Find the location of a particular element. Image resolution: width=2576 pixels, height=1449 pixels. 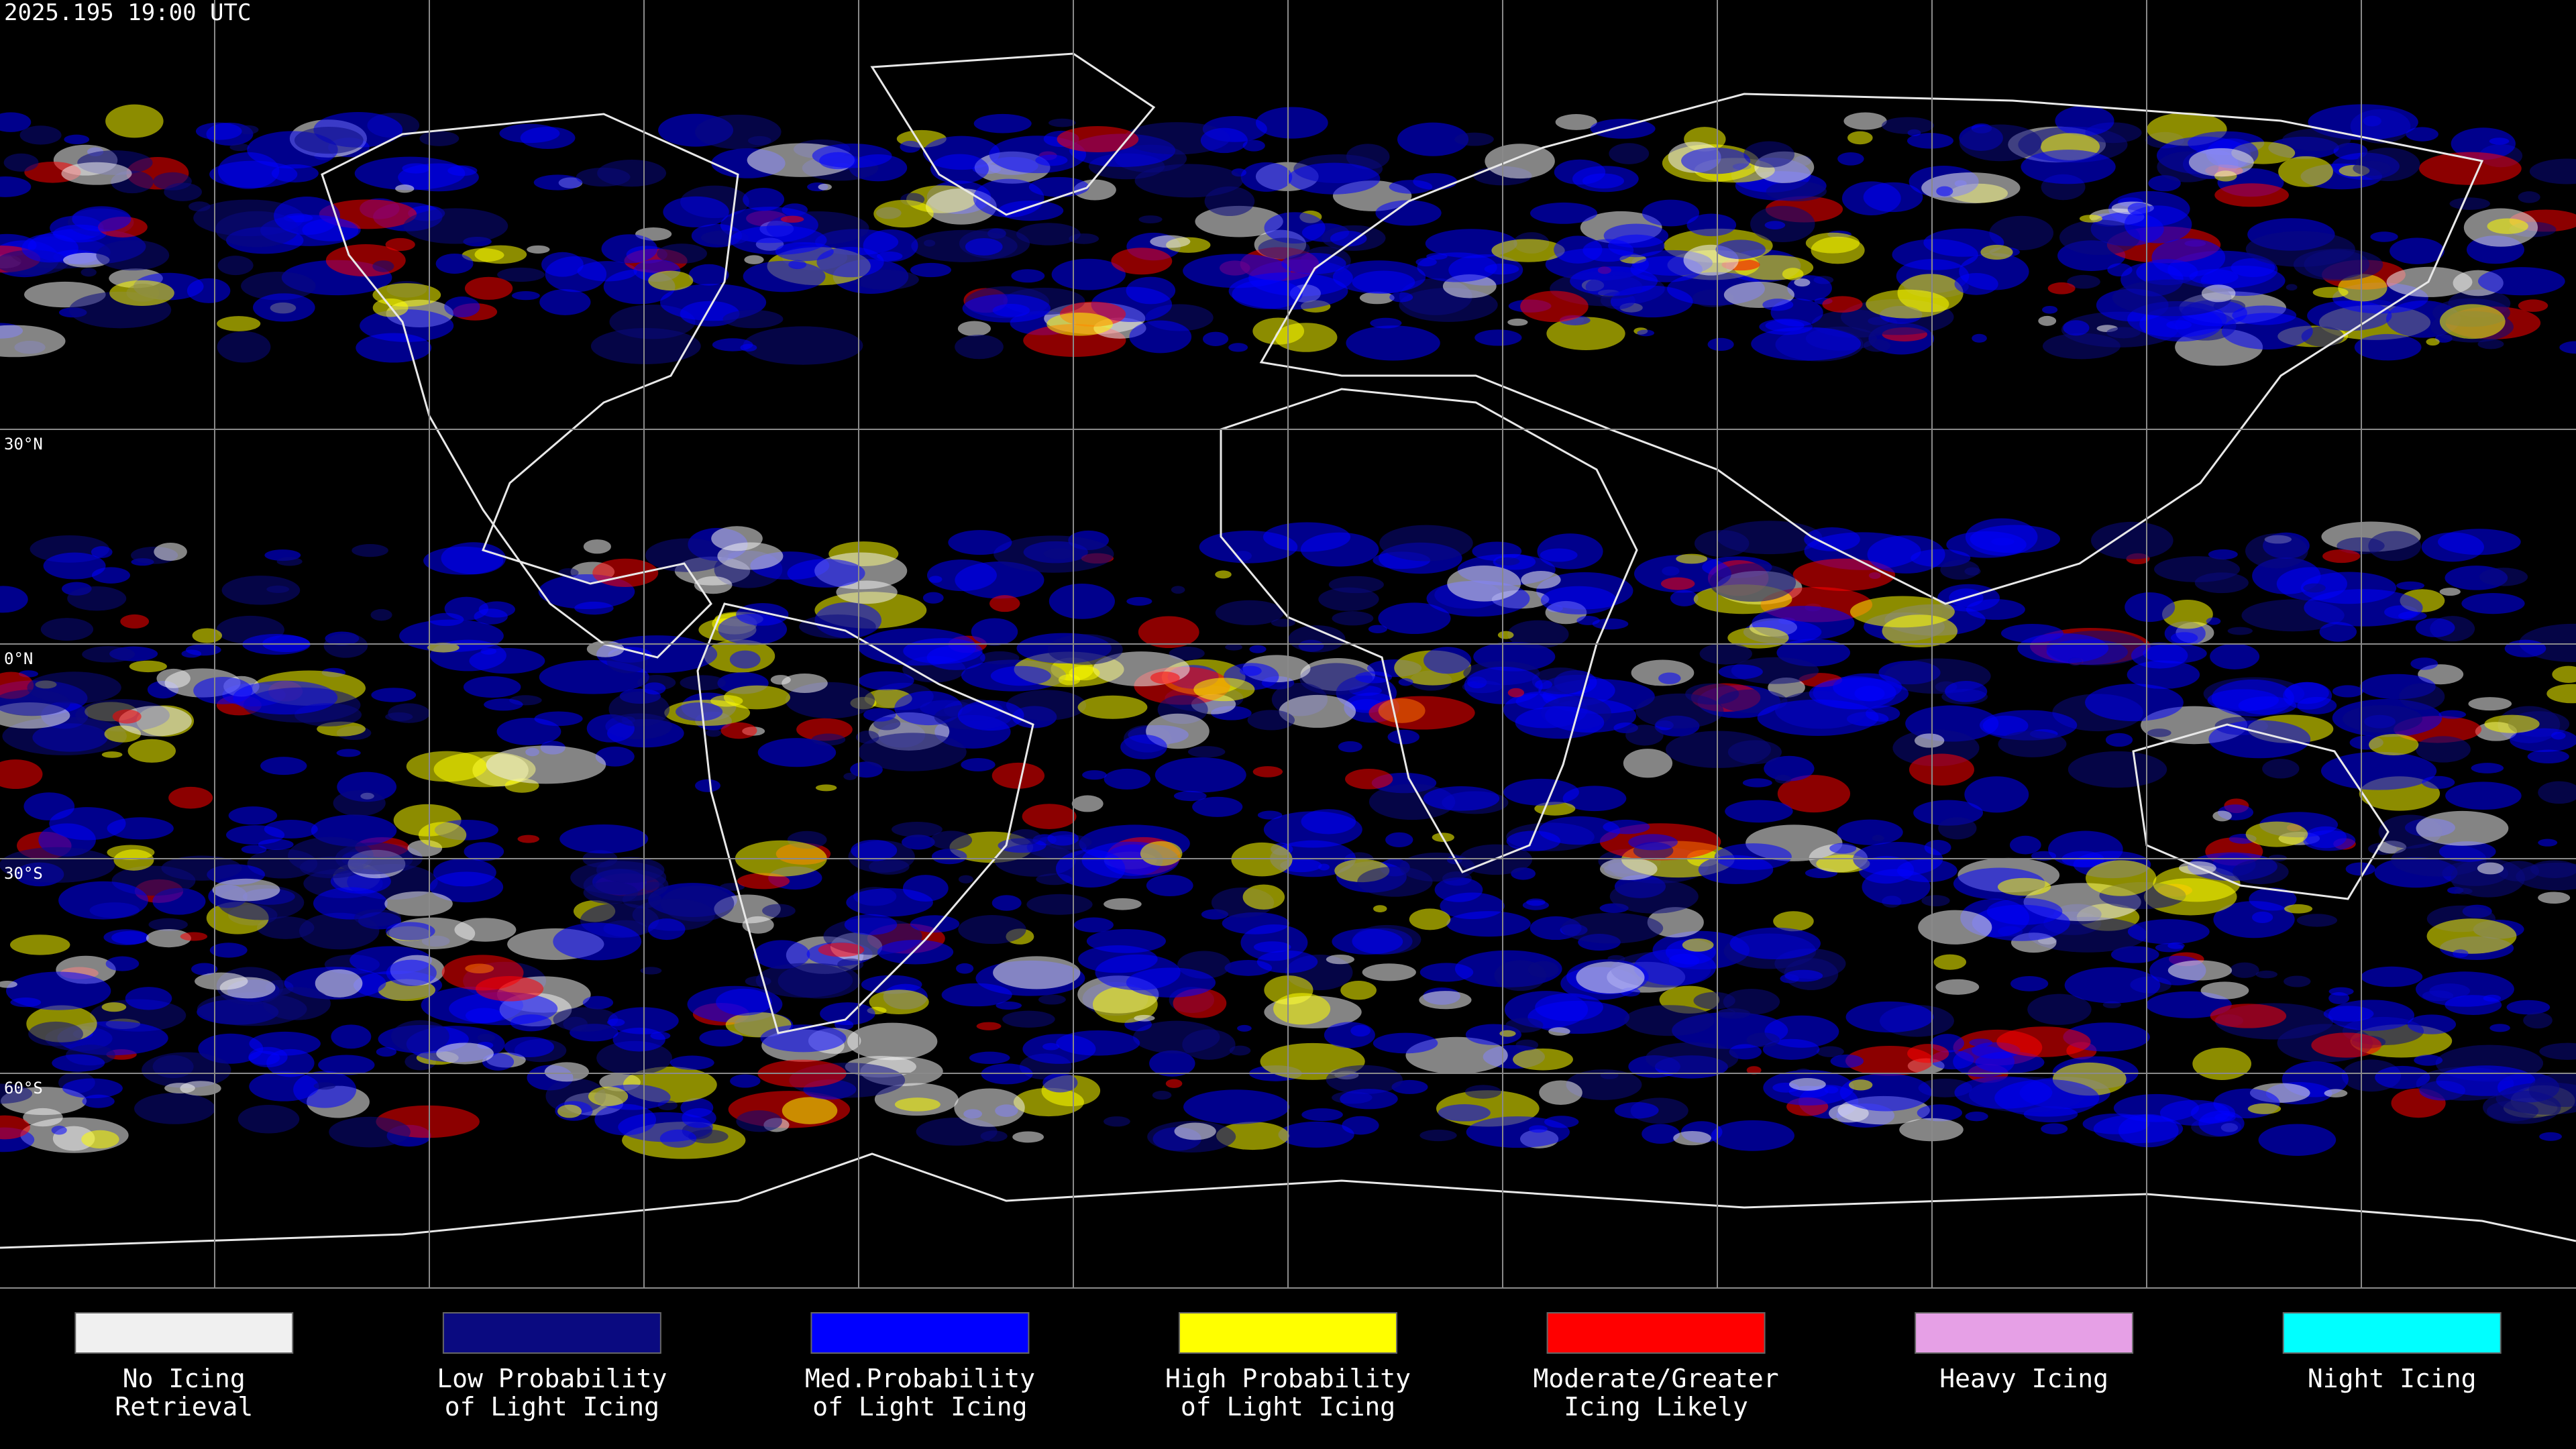

legend-label: of Light Icing is located at coordinates (919, 1406).